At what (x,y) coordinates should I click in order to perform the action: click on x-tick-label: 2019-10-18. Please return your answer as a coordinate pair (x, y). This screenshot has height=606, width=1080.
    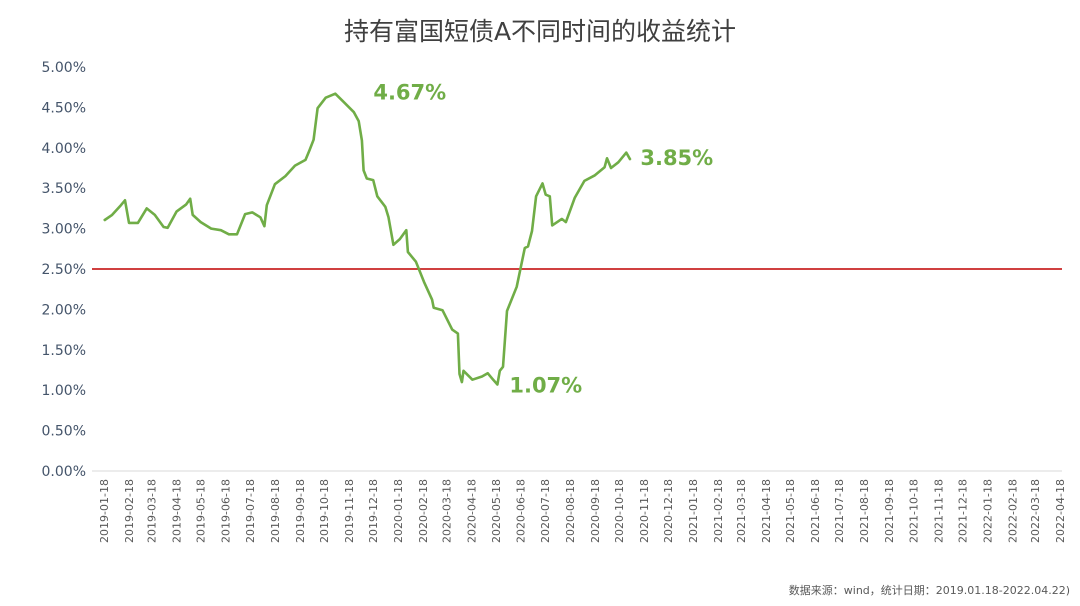
    Looking at the image, I should click on (324, 511).